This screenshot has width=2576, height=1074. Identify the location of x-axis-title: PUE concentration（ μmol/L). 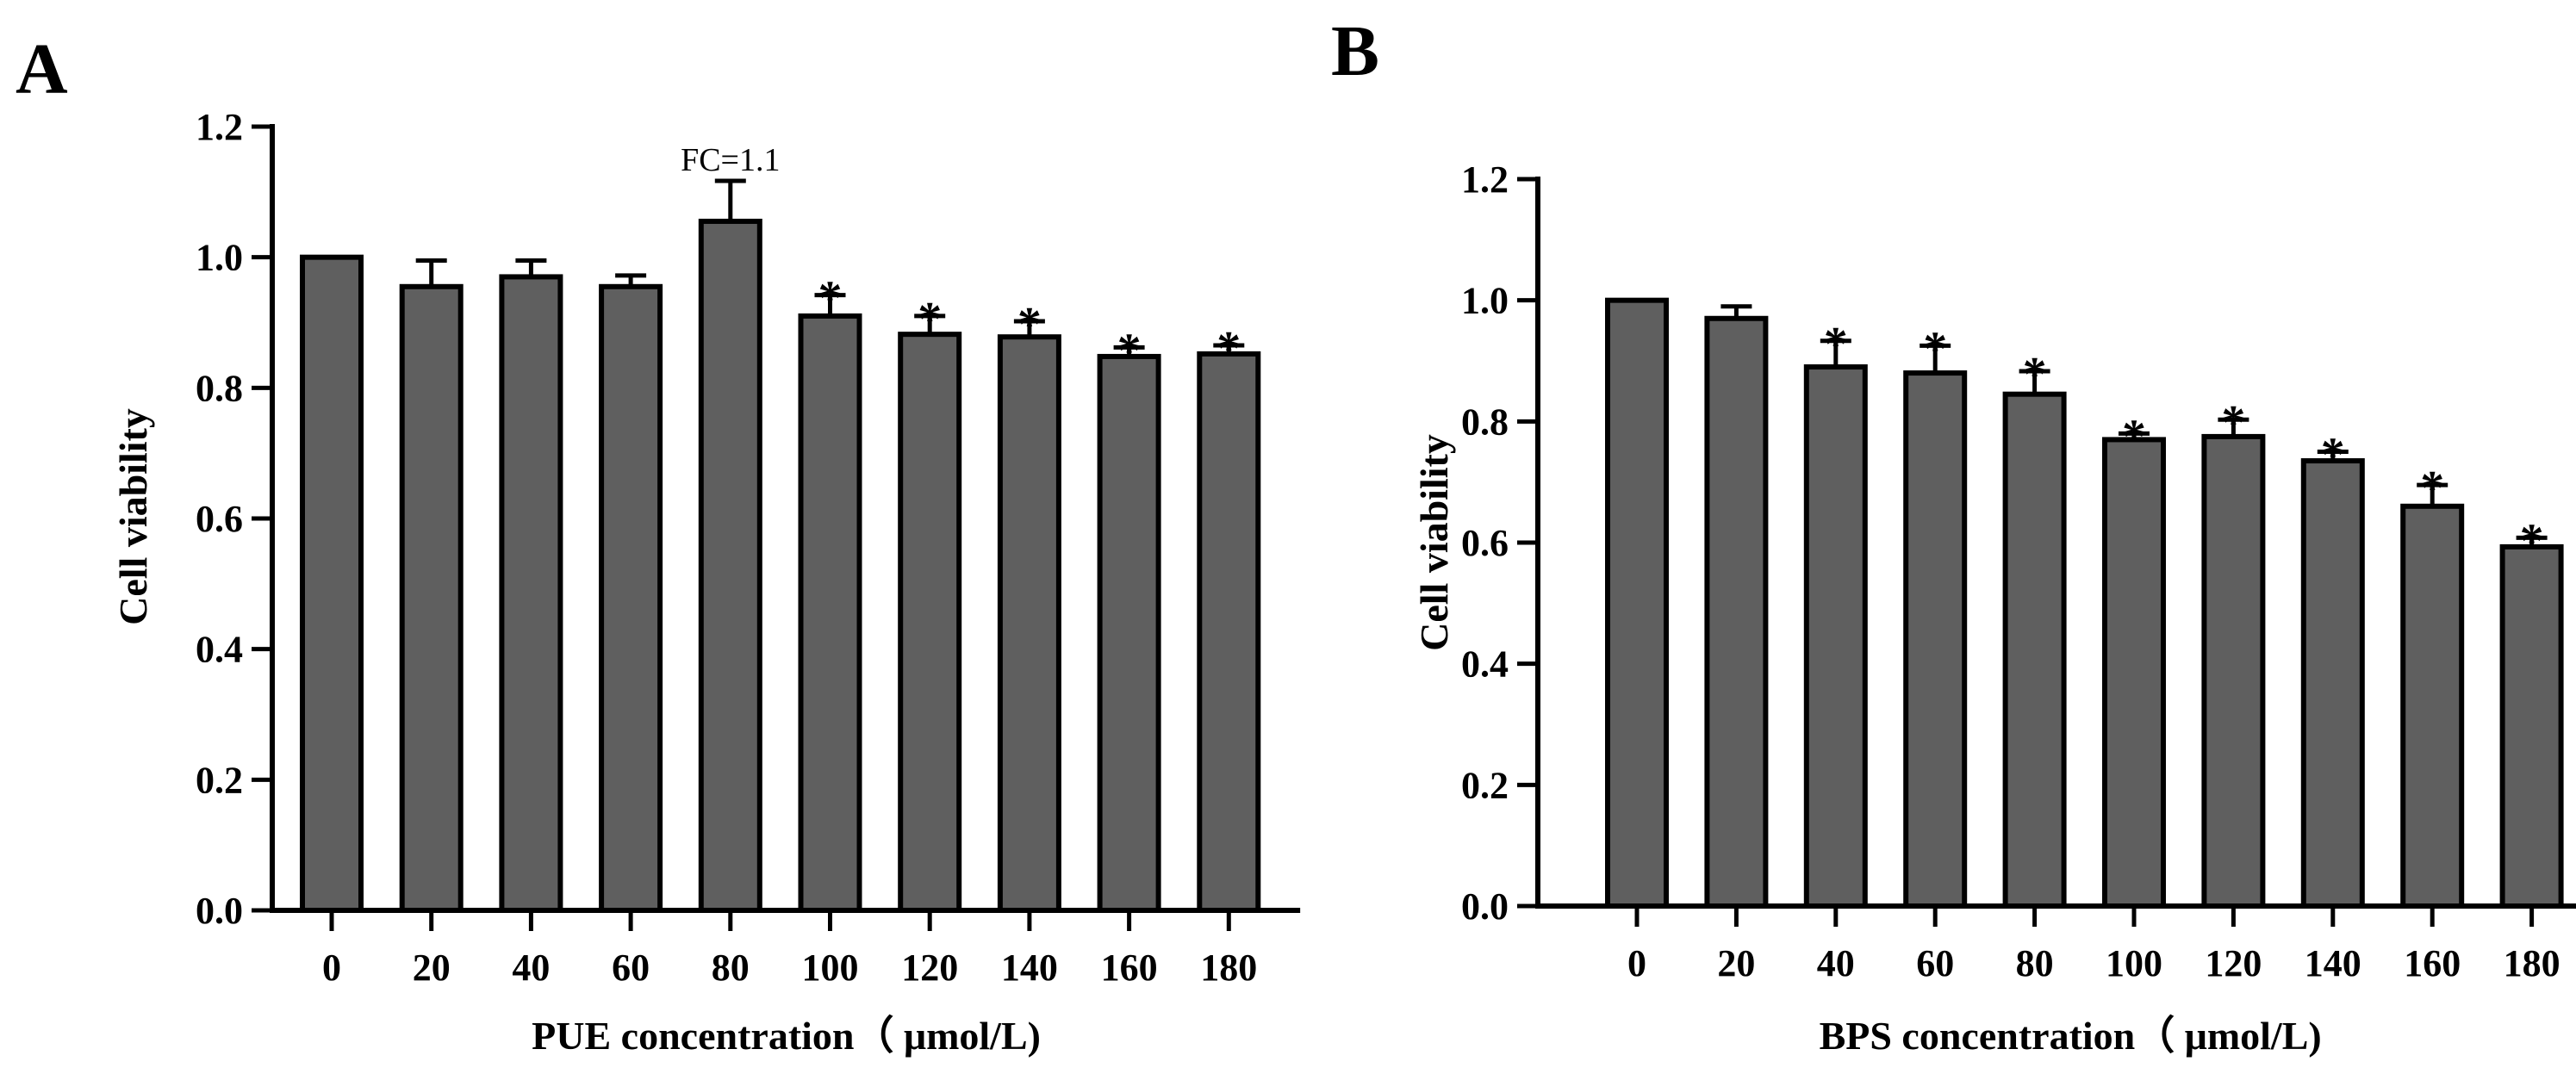
(787, 1036).